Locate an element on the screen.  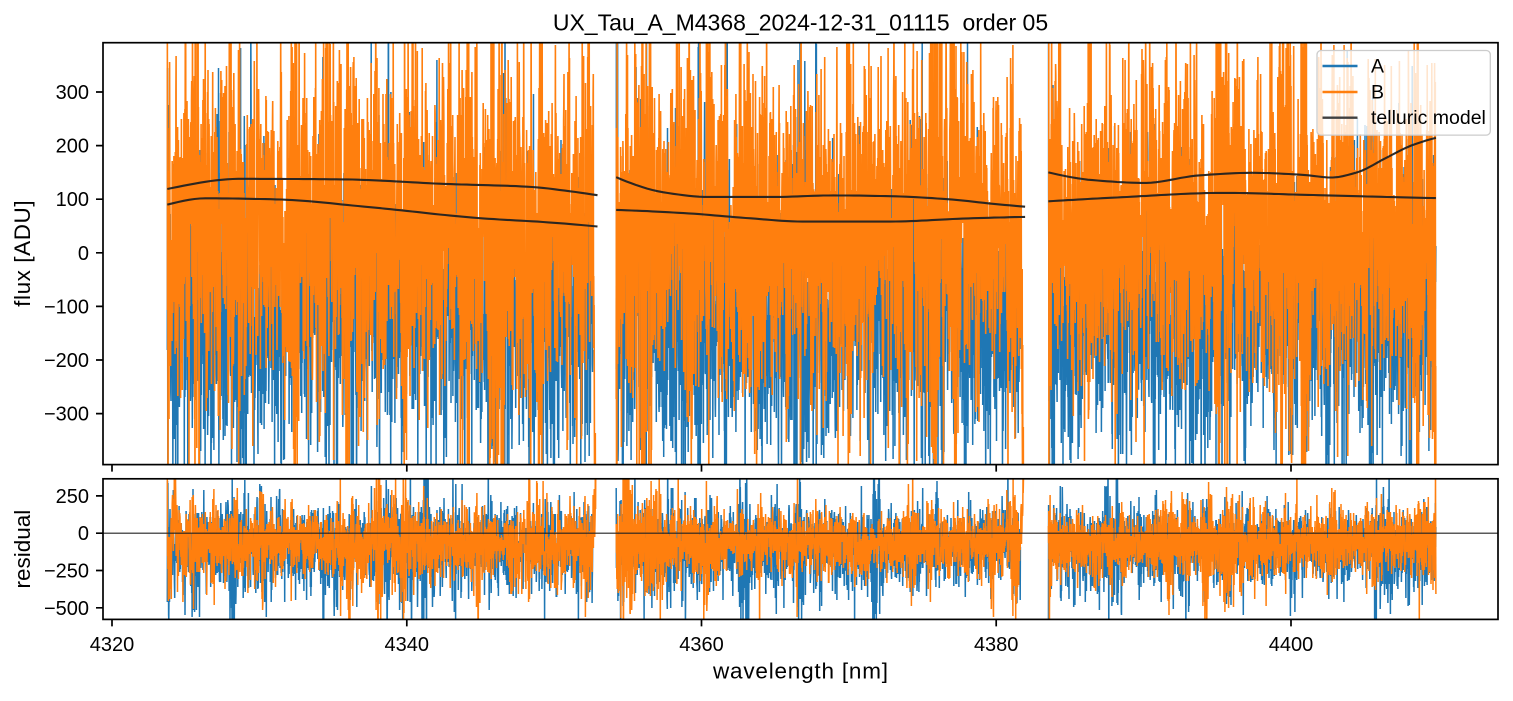
svg-text: 250 is located at coordinates (72, 497).